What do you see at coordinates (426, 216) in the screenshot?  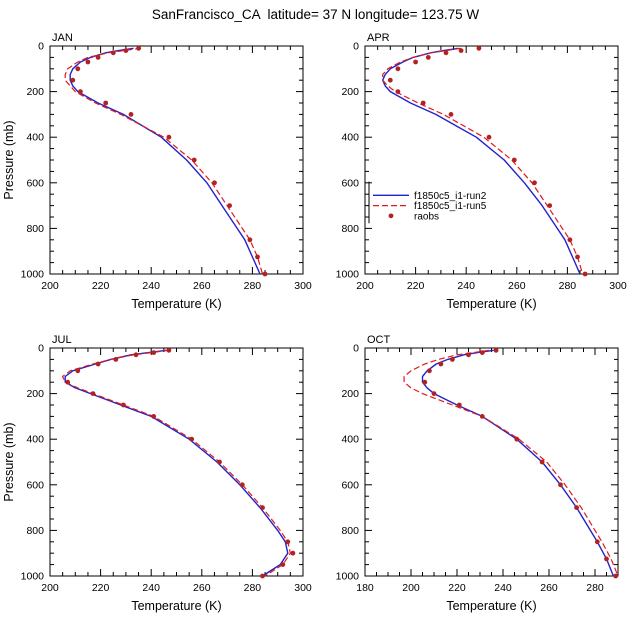 I see `legend-label-raobs: raobs` at bounding box center [426, 216].